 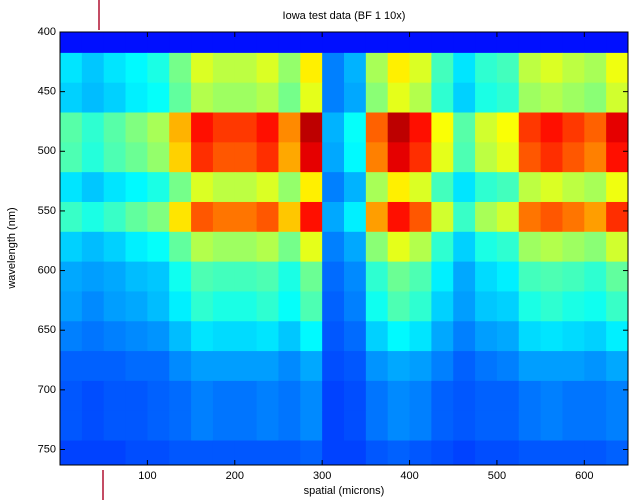 What do you see at coordinates (344, 491) in the screenshot?
I see `x-axis-label: spatial (microns)` at bounding box center [344, 491].